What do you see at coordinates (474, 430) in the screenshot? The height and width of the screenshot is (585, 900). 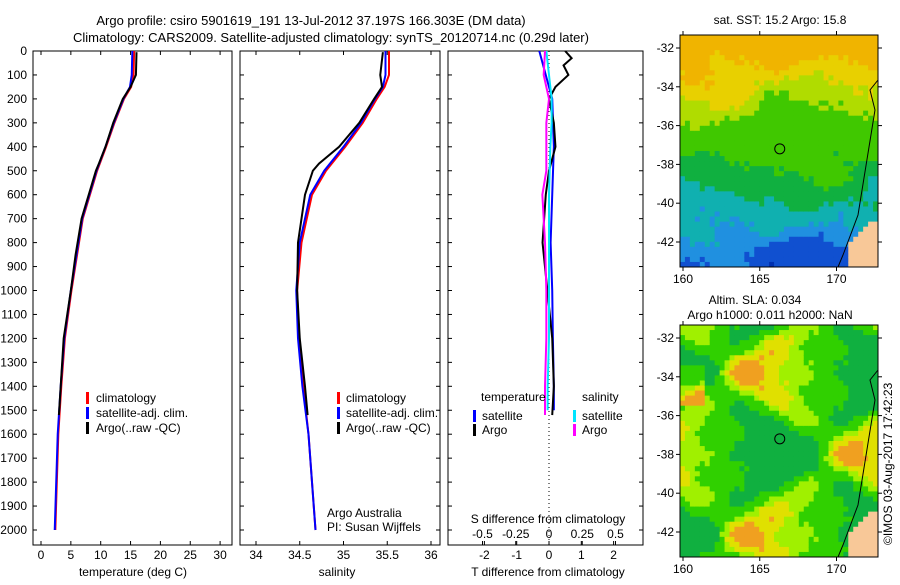 I see `legend-swatch` at bounding box center [474, 430].